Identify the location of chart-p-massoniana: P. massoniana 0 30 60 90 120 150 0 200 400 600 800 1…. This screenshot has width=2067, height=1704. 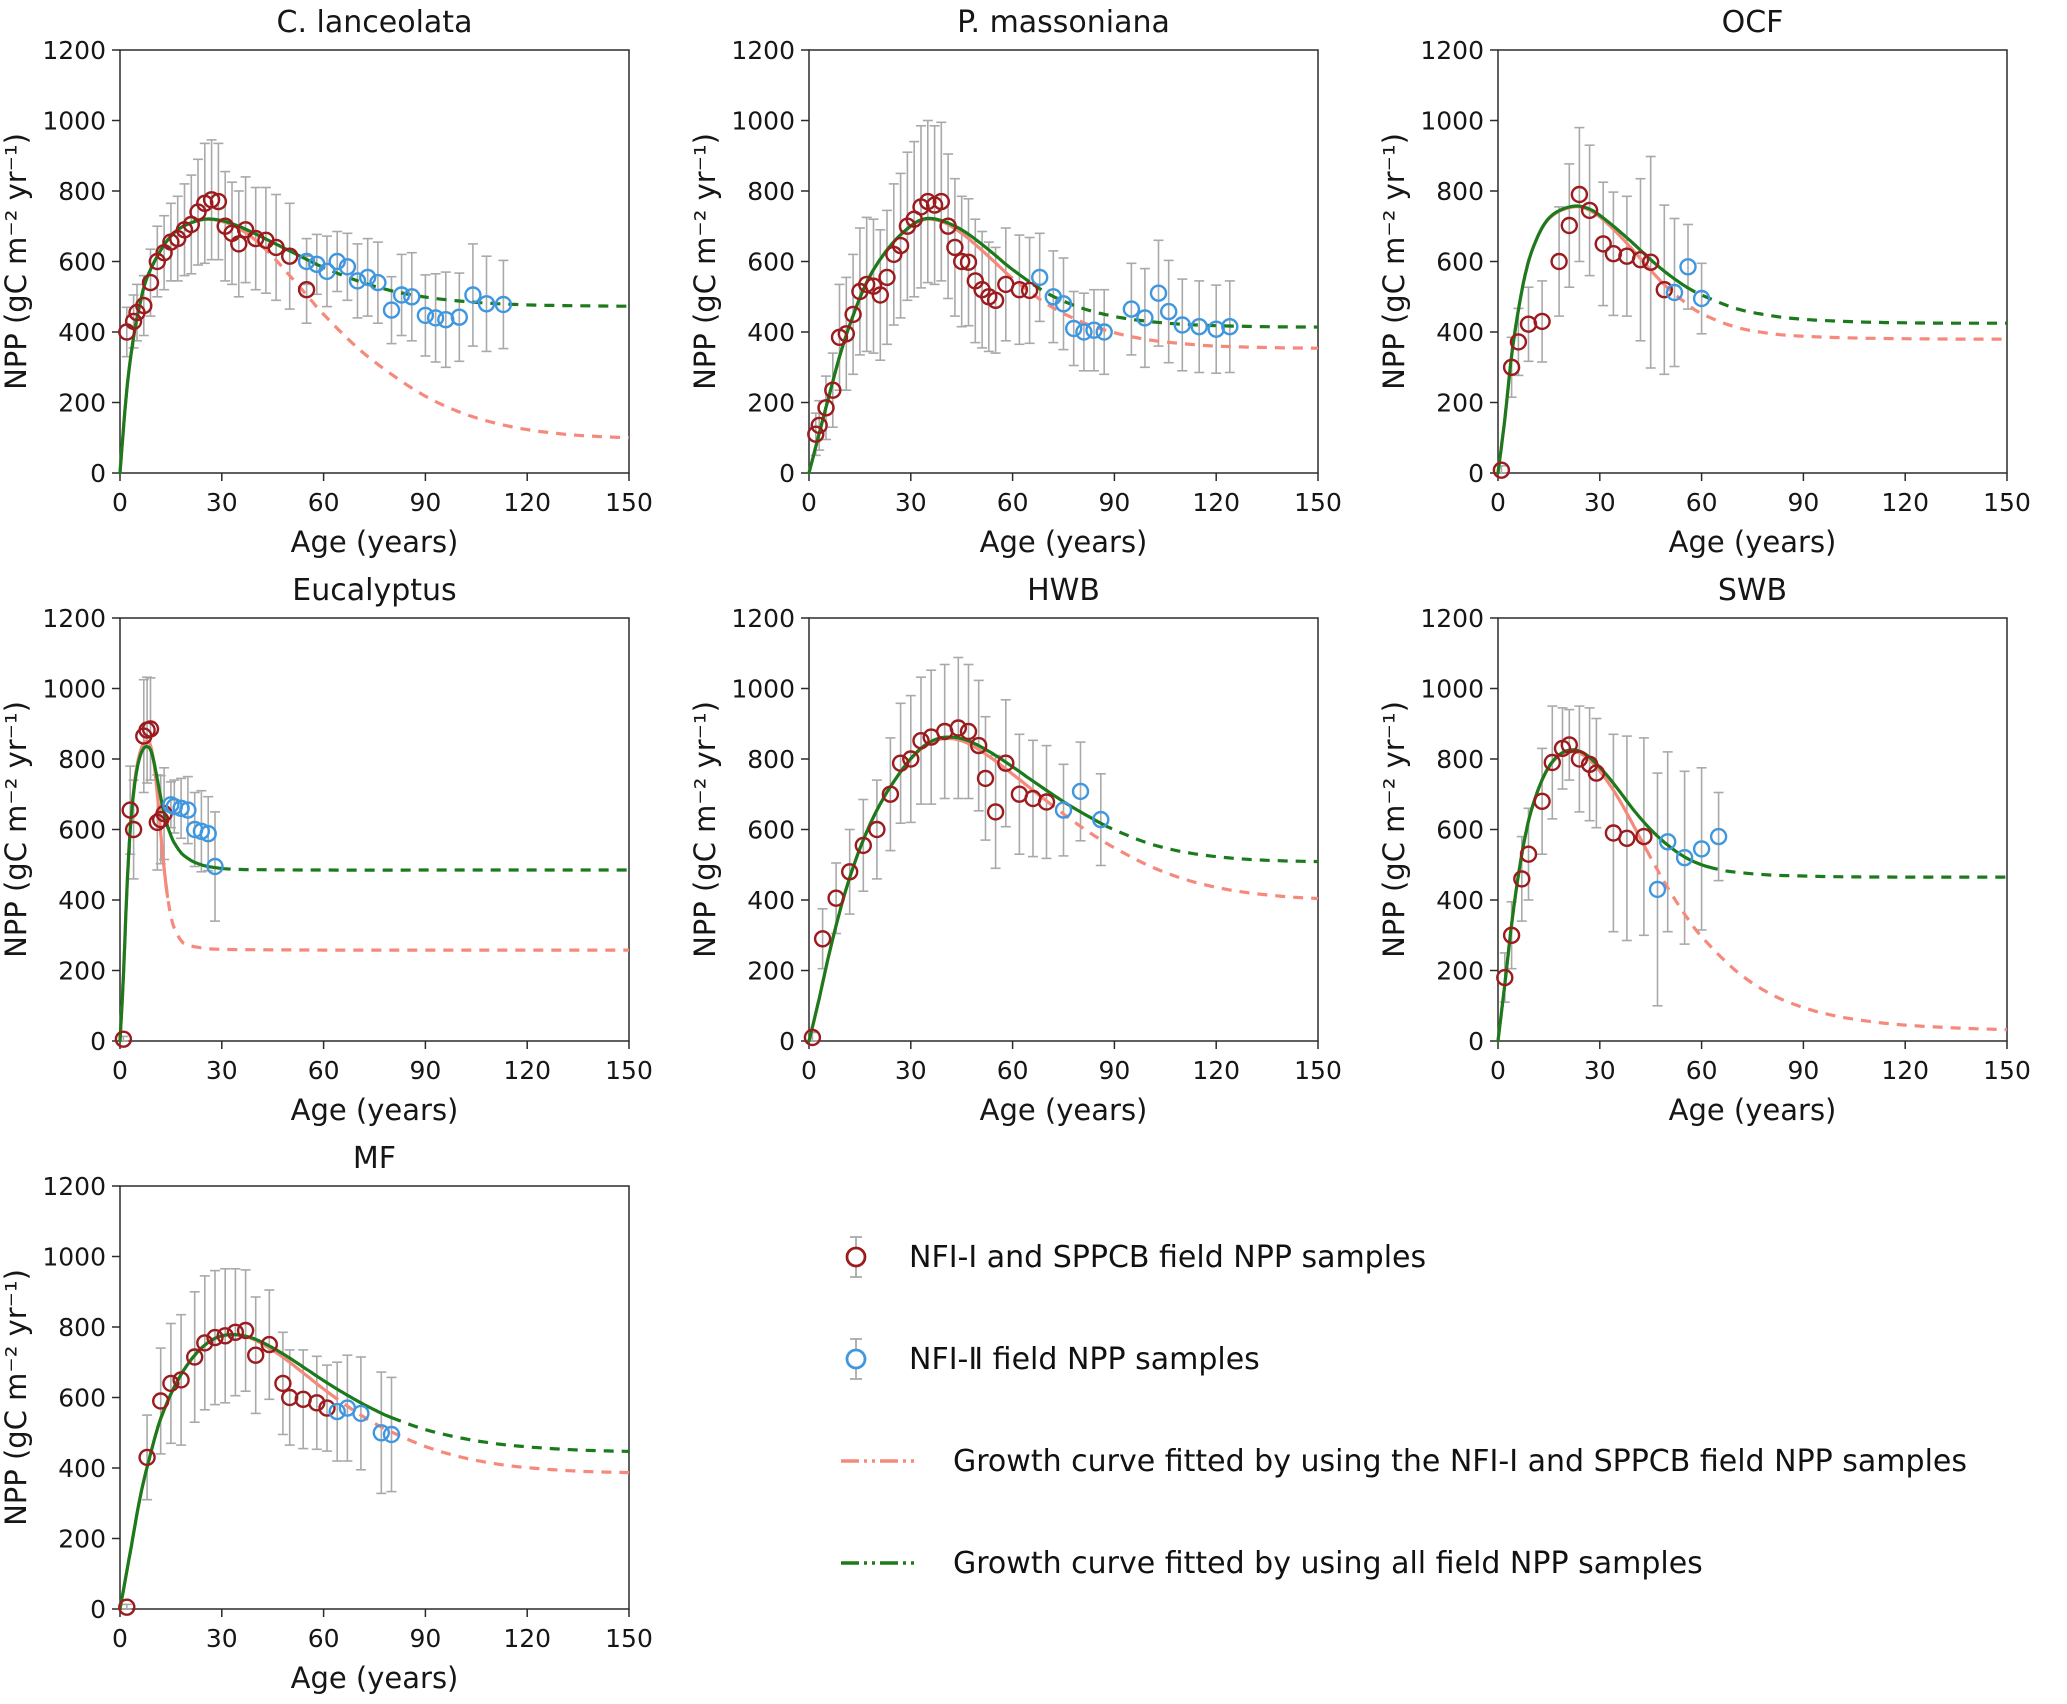
(1033, 284).